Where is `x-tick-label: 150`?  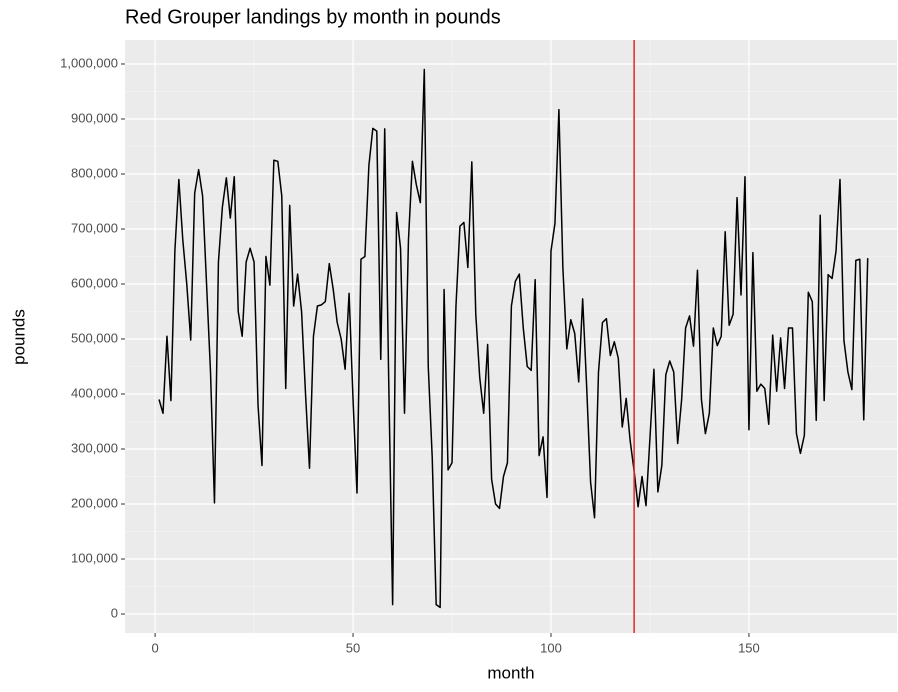
x-tick-label: 150 is located at coordinates (749, 647).